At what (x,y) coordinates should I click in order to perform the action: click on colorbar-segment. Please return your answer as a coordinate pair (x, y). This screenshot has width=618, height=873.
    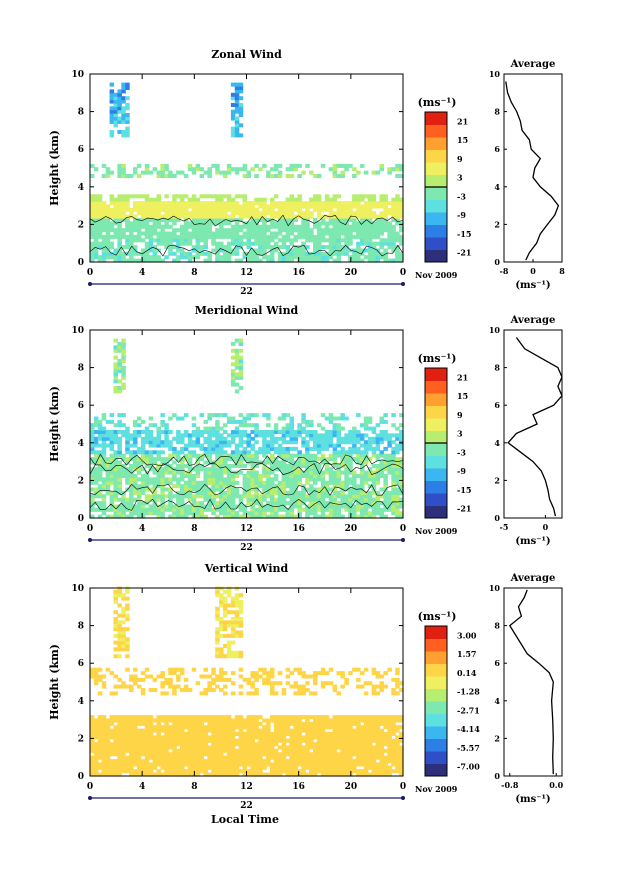
    Looking at the image, I should click on (436, 231).